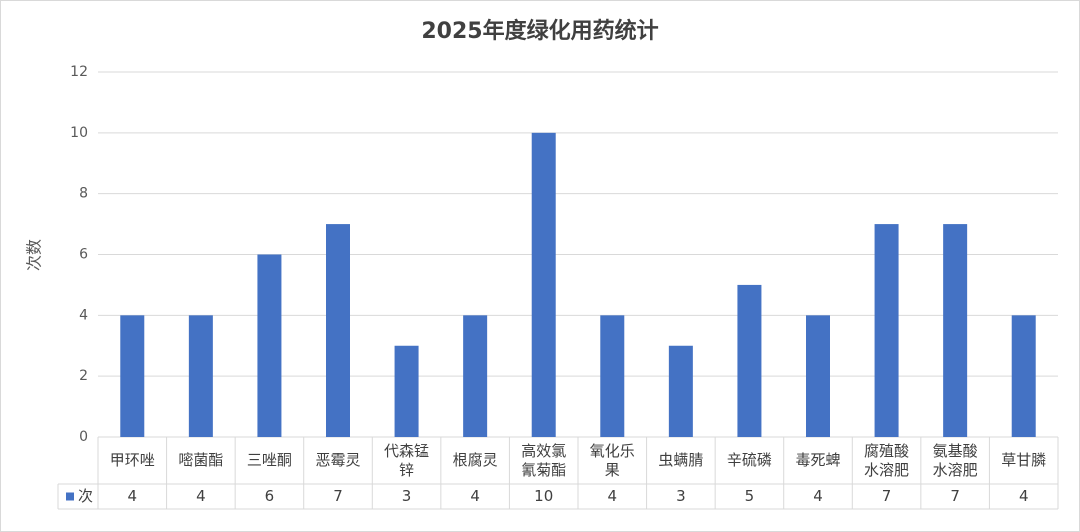  I want to click on category-text: 草甘膦, so click(1024, 460).